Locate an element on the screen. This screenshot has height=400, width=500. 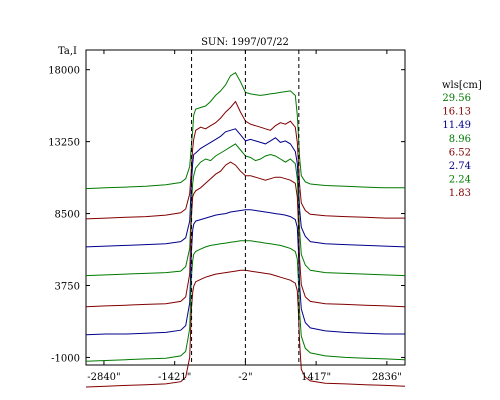
legend-entry-3: 8.96 is located at coordinates (460, 139).